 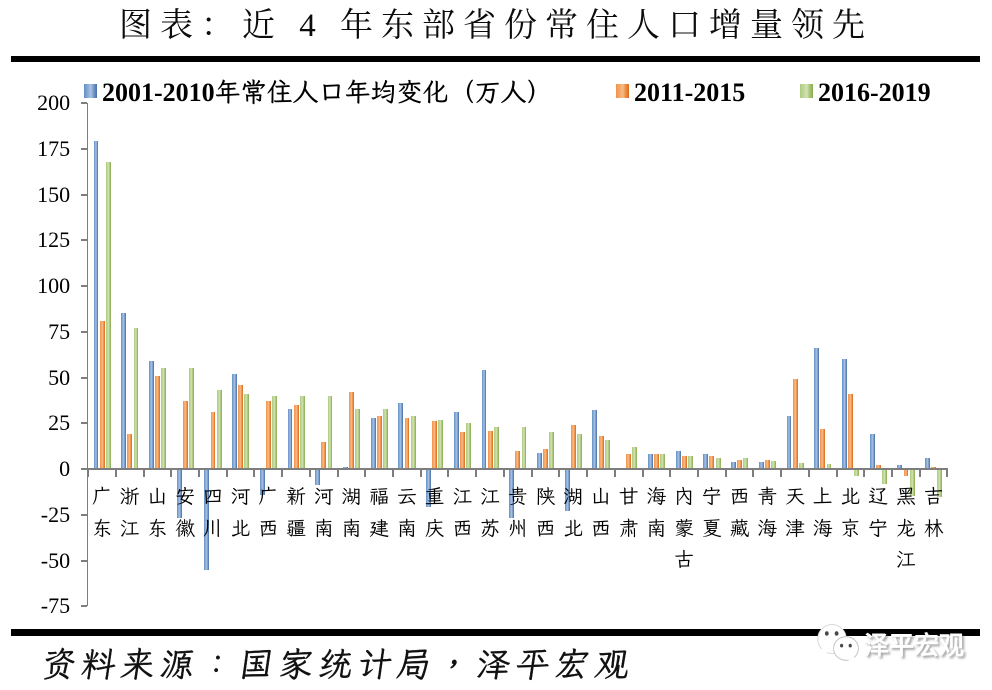 I want to click on bar-天津-s0, so click(x=789, y=442).